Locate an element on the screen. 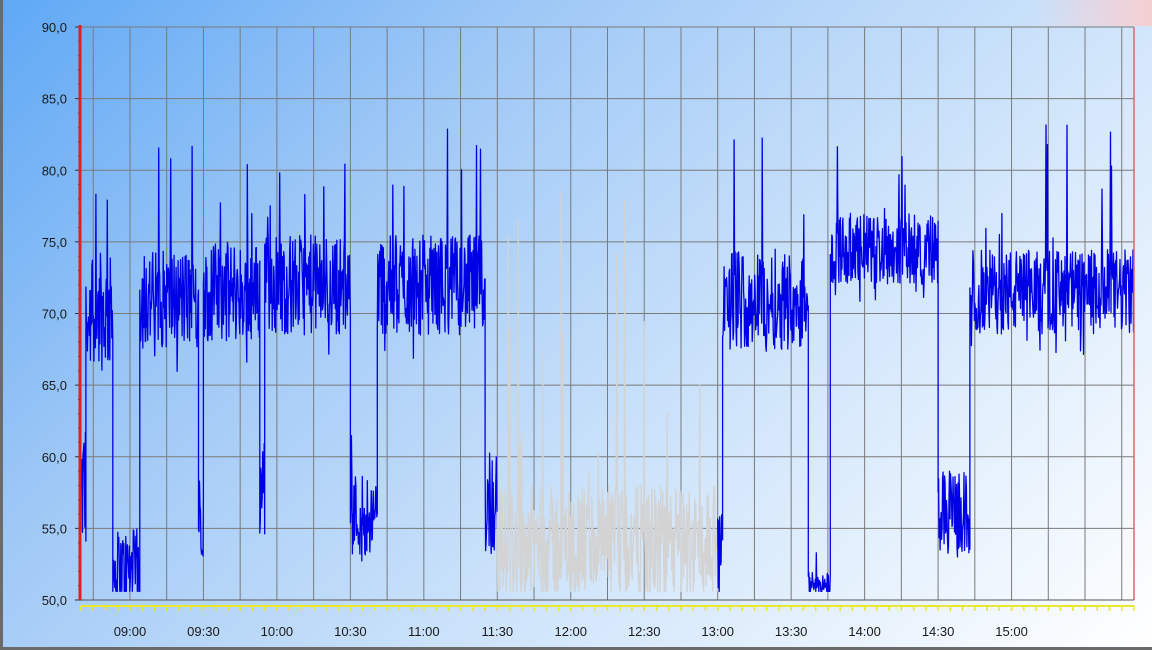 Image resolution: width=1152 pixels, height=650 pixels. x-tick-label: 11:30 is located at coordinates (498, 631).